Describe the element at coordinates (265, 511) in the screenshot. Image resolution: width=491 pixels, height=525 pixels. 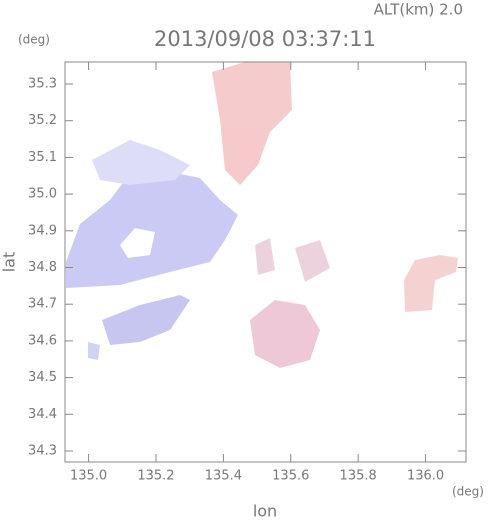
I see `x-axis-label: lon` at that location.